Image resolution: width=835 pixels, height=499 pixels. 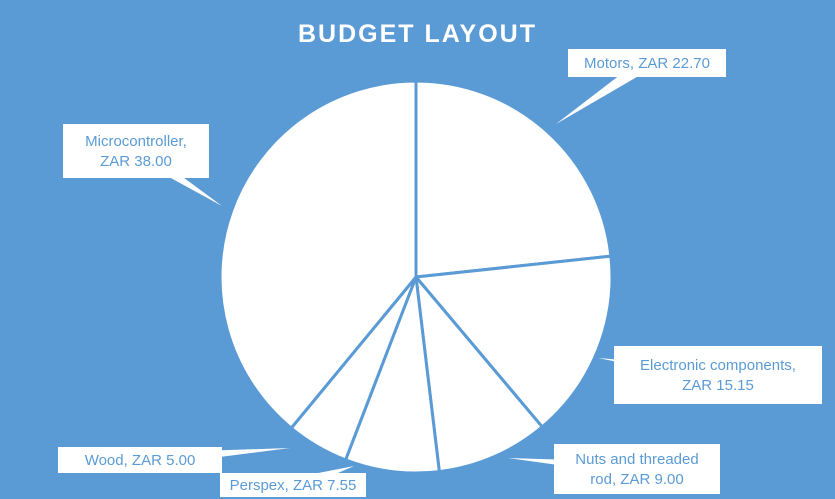 What do you see at coordinates (417, 34) in the screenshot?
I see `chart-title: BUDGET LAYOUT` at bounding box center [417, 34].